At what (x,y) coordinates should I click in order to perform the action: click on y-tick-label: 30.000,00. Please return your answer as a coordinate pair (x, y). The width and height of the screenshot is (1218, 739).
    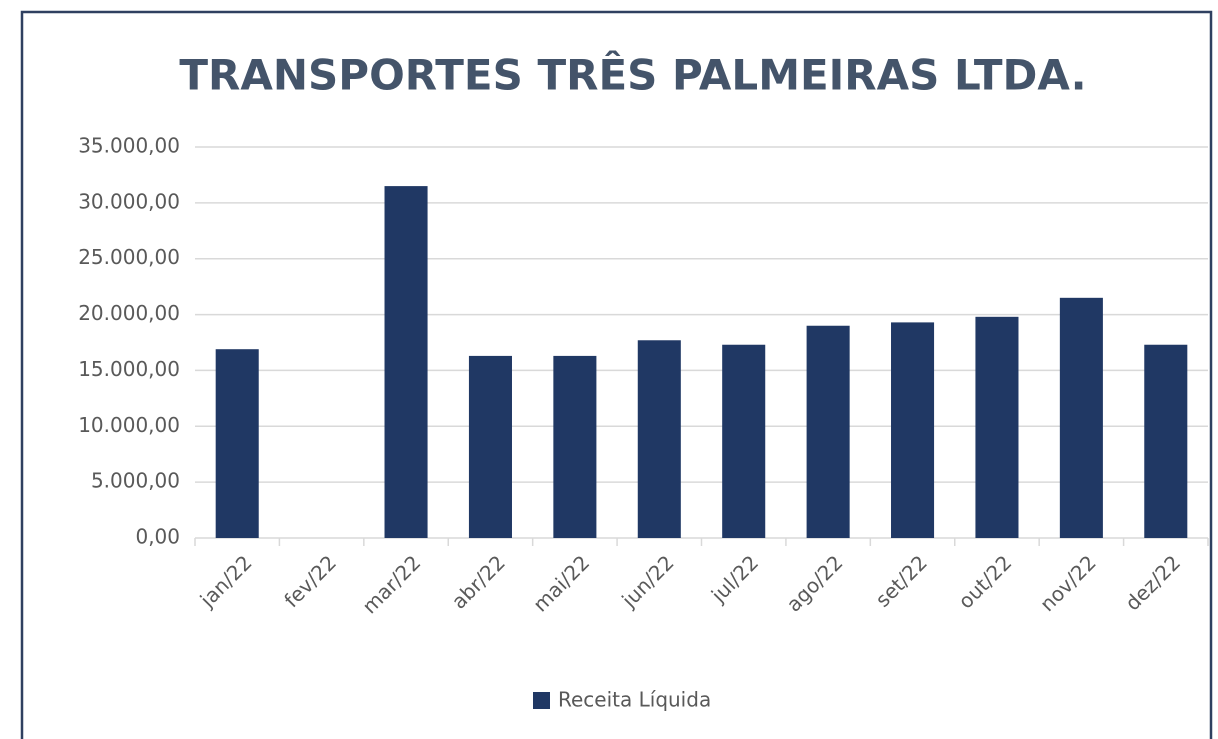
    Looking at the image, I should click on (129, 201).